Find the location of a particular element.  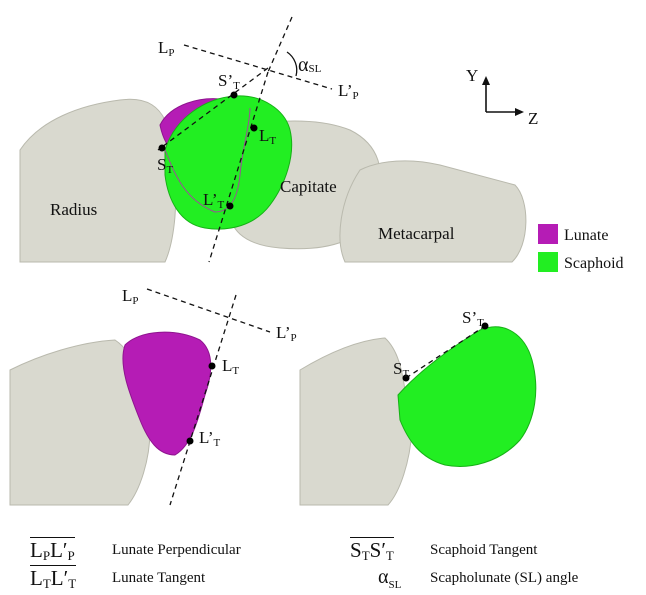

lt-line-bottom-left is located at coordinates (203, 400).